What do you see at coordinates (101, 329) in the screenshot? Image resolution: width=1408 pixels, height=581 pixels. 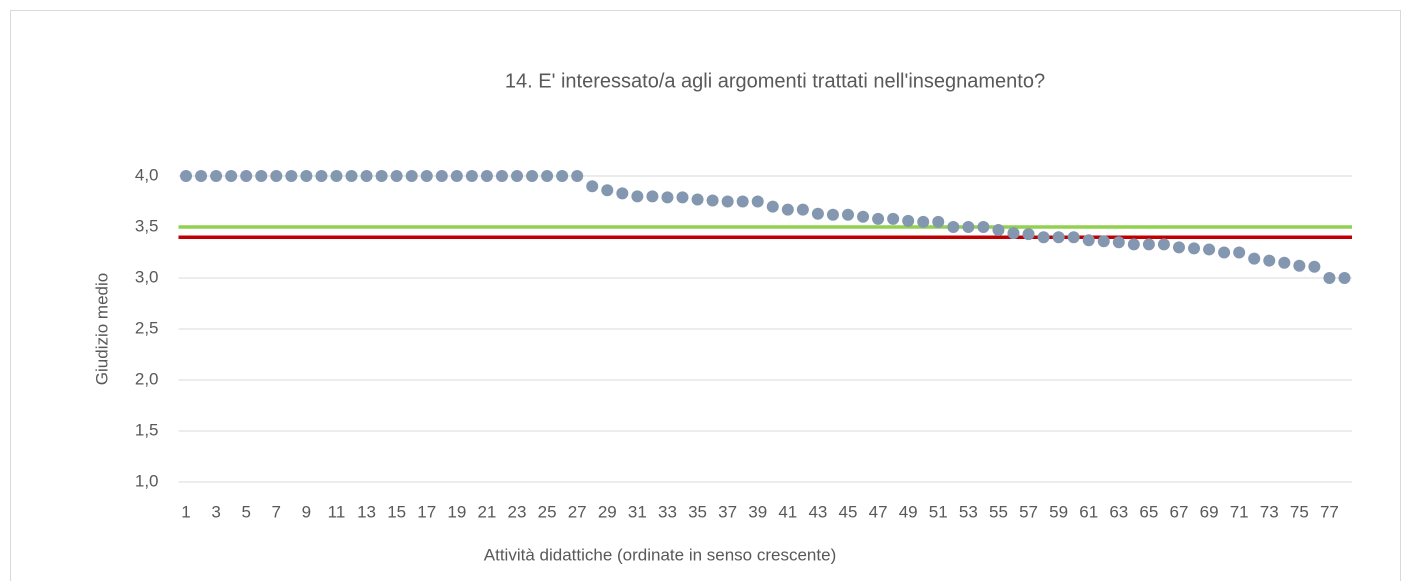 I see `y-axis-label: Giudizio medio` at bounding box center [101, 329].